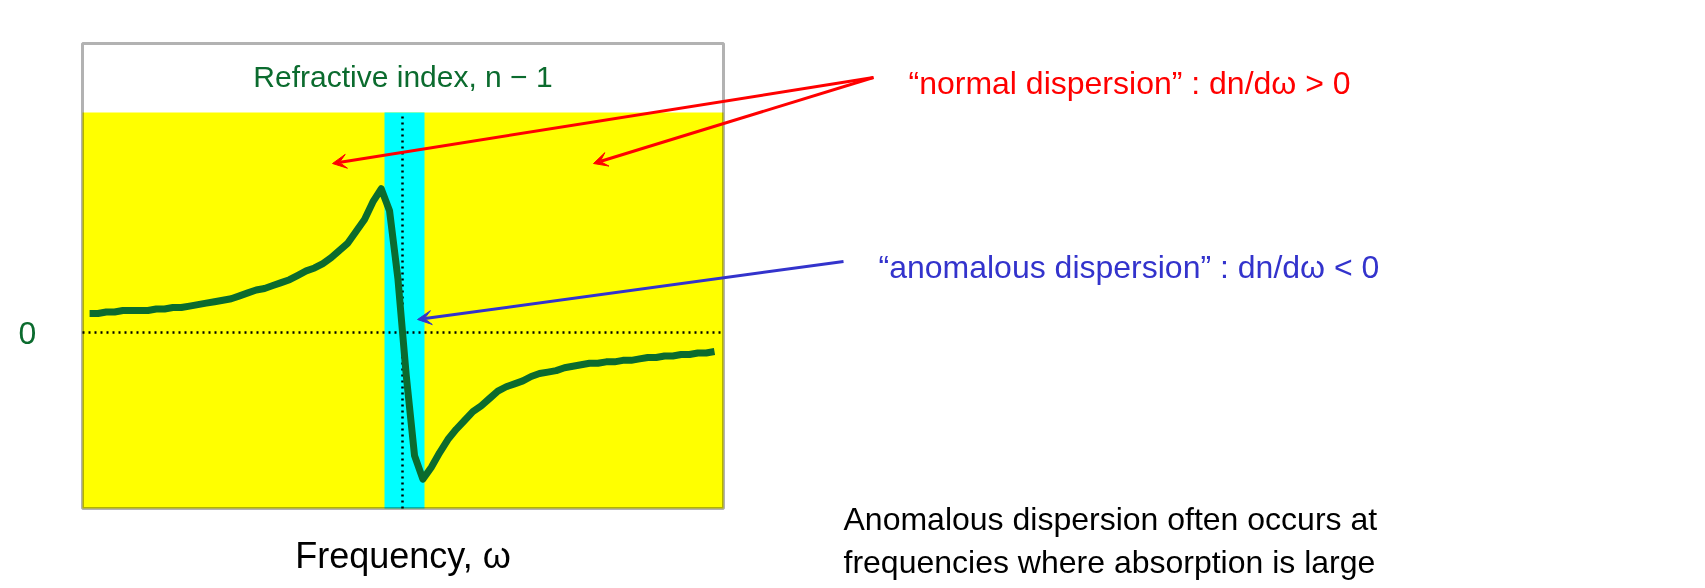 The width and height of the screenshot is (1705, 588). I want to click on chart-title: Refractive index, n − 1, so click(403, 76).